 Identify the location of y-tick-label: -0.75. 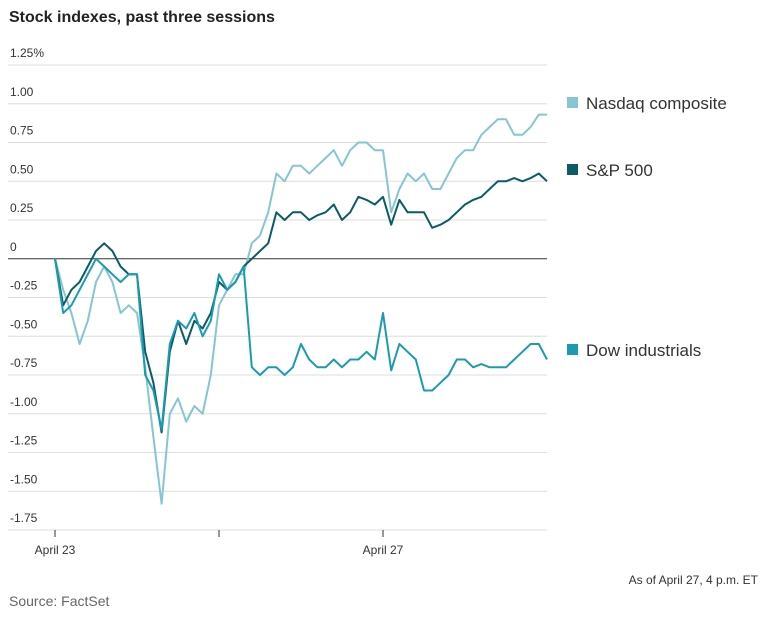
(24, 363).